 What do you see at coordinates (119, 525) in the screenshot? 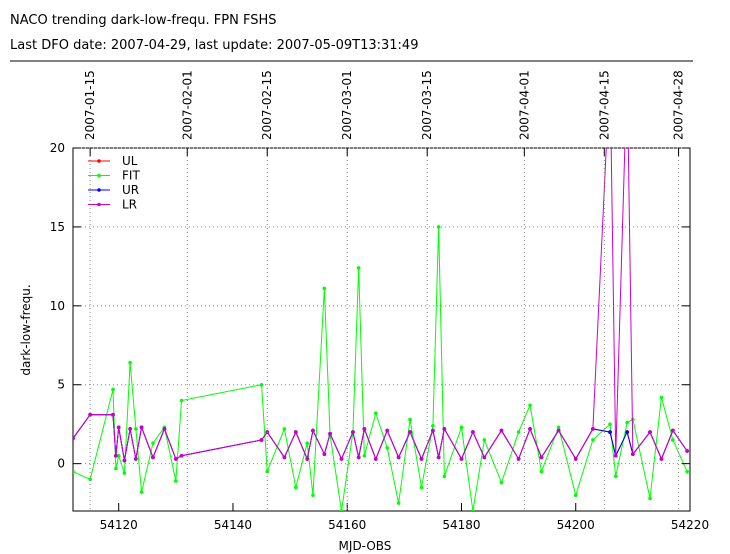
I see `x-tick-label: 54120` at bounding box center [119, 525].